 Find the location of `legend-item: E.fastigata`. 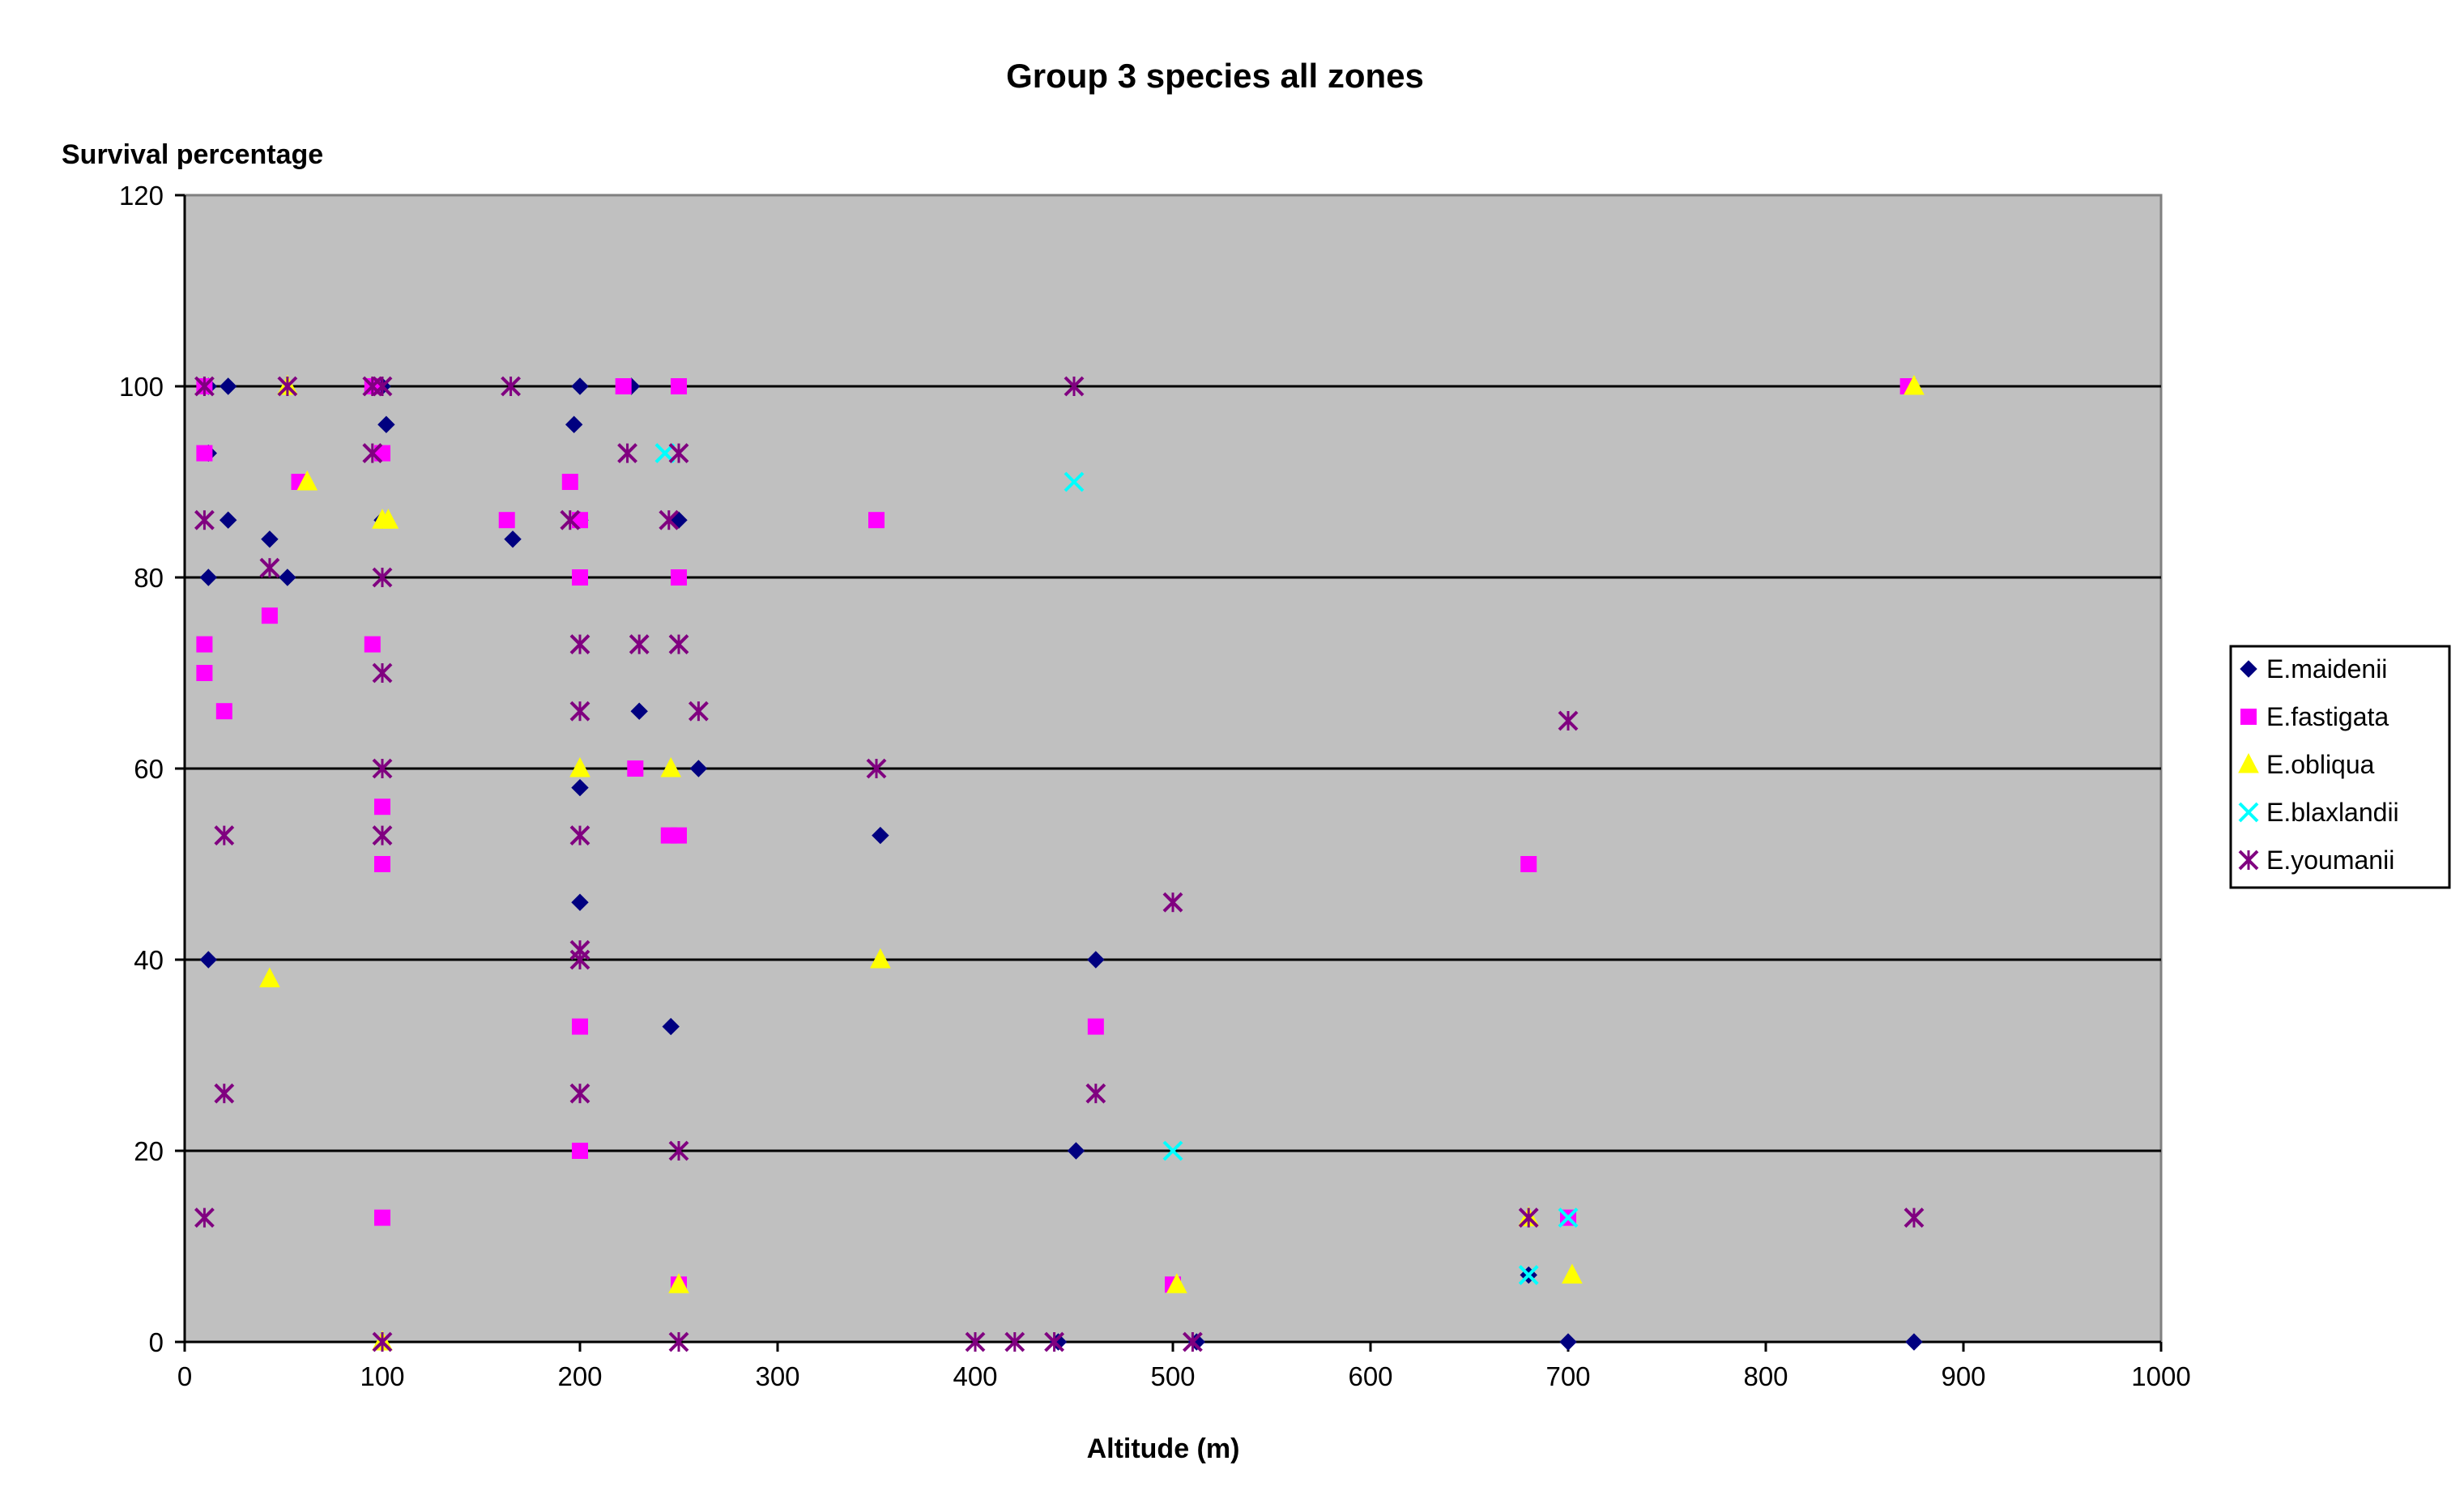

legend-item: E.fastigata is located at coordinates (2314, 716).